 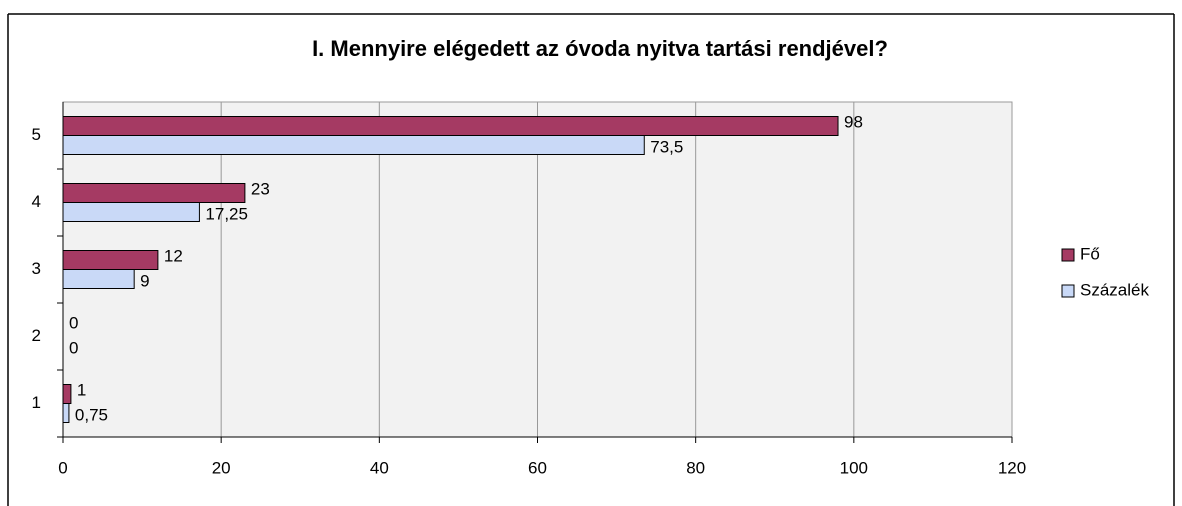 I want to click on value-label: 0,75, so click(x=91, y=414).